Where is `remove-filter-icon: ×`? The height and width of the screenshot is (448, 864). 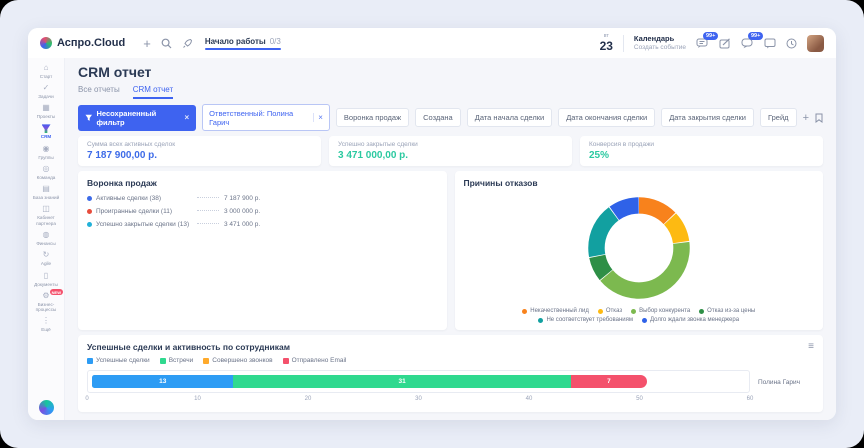 remove-filter-icon: × is located at coordinates (187, 117).